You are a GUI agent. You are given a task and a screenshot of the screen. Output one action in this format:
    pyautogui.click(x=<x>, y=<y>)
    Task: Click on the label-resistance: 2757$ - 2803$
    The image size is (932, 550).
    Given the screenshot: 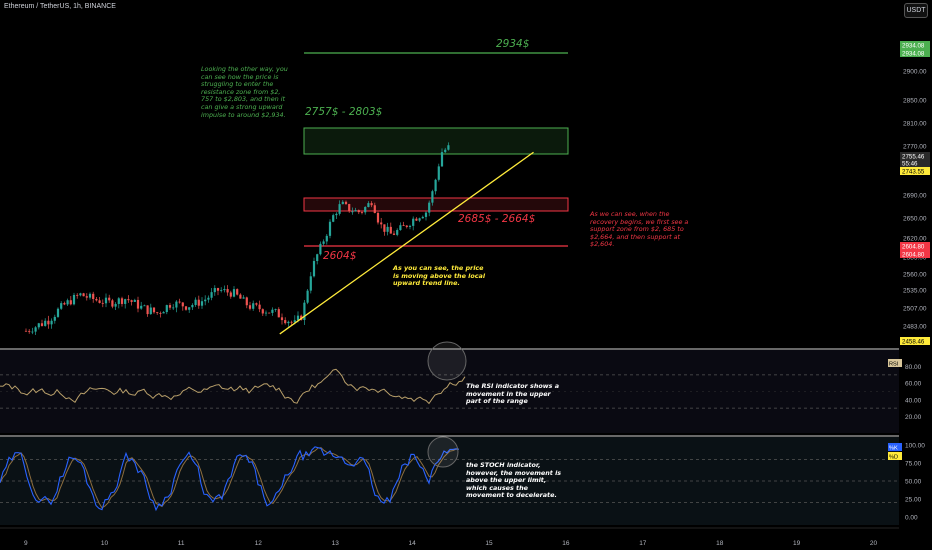 What is the action you would take?
    pyautogui.click(x=344, y=112)
    